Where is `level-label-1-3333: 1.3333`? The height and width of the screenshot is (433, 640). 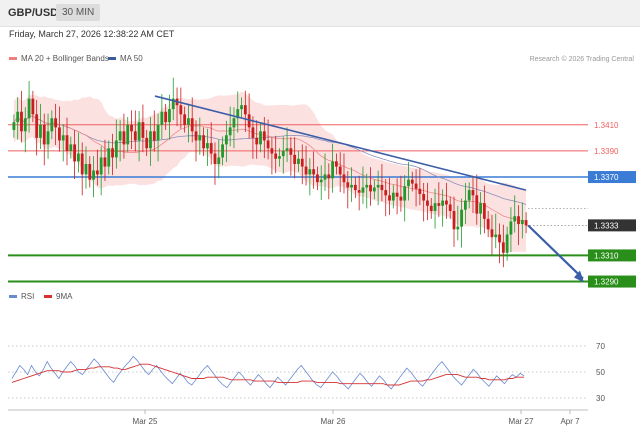 level-label-1-3333: 1.3333 is located at coordinates (606, 225).